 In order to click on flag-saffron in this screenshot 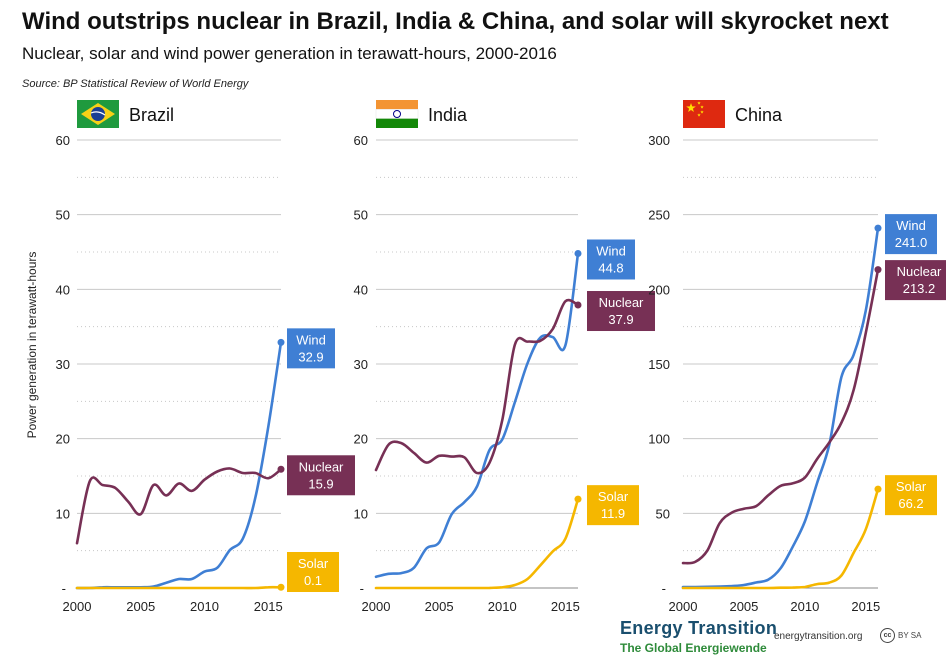, I will do `click(397, 105)`.